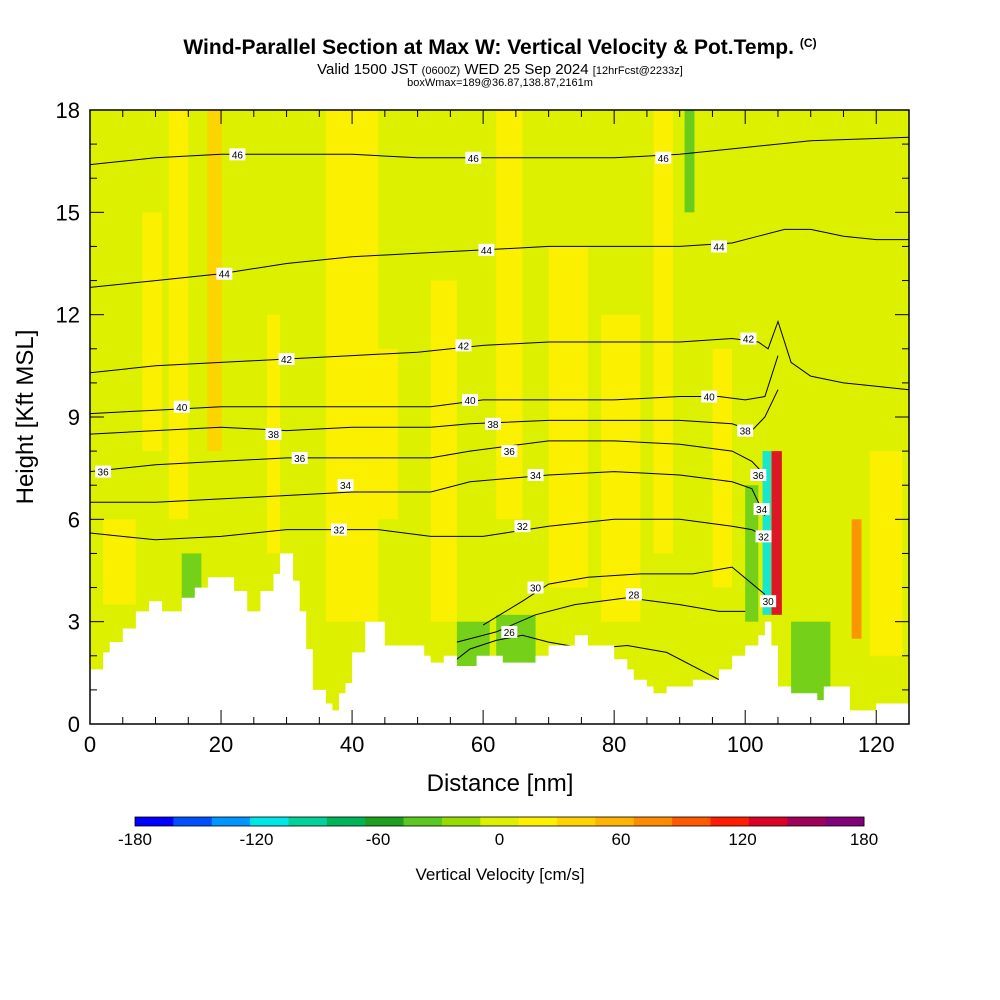 This screenshot has height=1000, width=1000. What do you see at coordinates (499, 839) in the screenshot?
I see `colorbar-tick-label: 0` at bounding box center [499, 839].